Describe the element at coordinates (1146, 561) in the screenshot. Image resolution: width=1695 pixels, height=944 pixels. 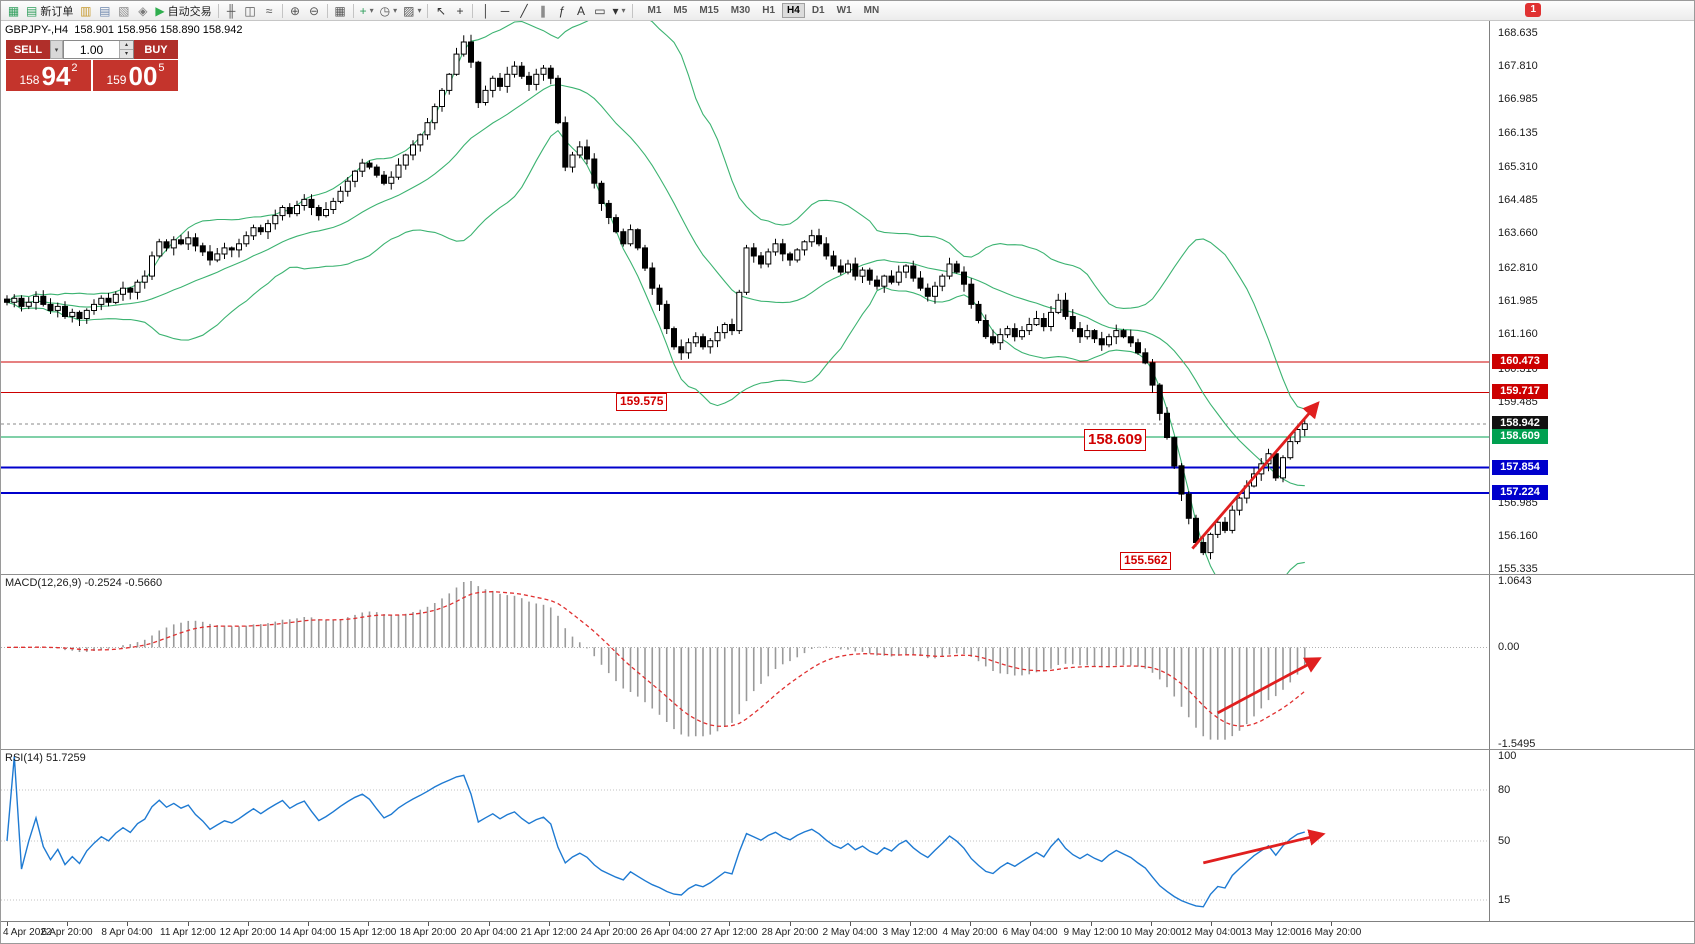
I see `price-annotation: 155.562` at that location.